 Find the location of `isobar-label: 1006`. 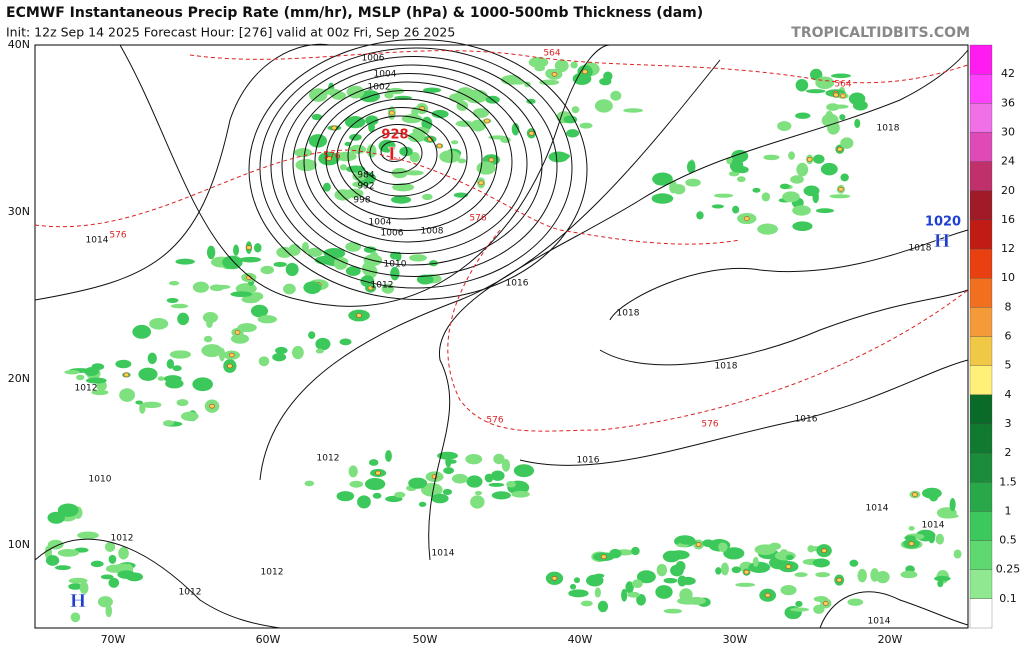

isobar-label: 1006 is located at coordinates (392, 234).